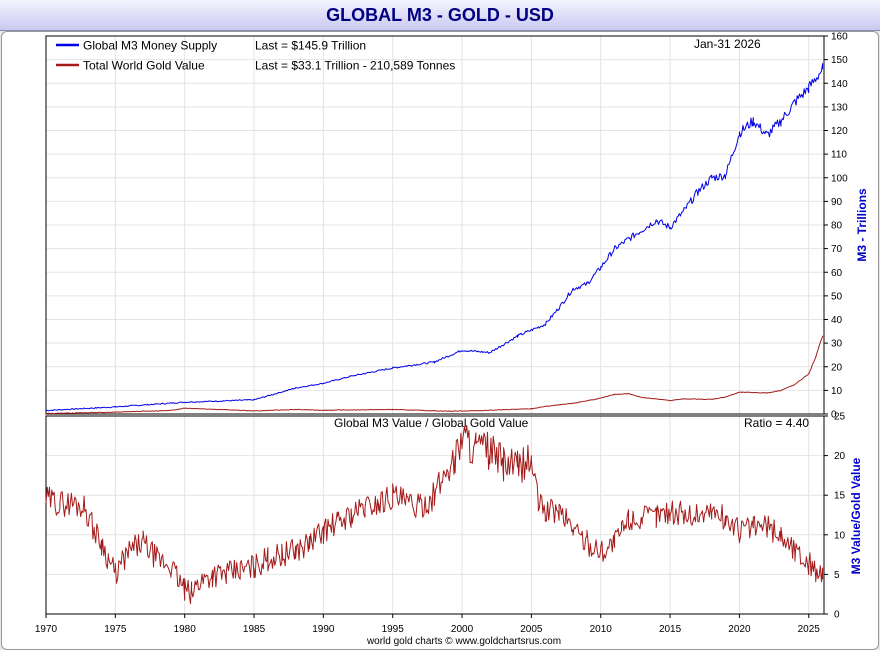 The height and width of the screenshot is (650, 880). Describe the element at coordinates (46, 629) in the screenshot. I see `x-tick-label-1970: 1970` at that location.